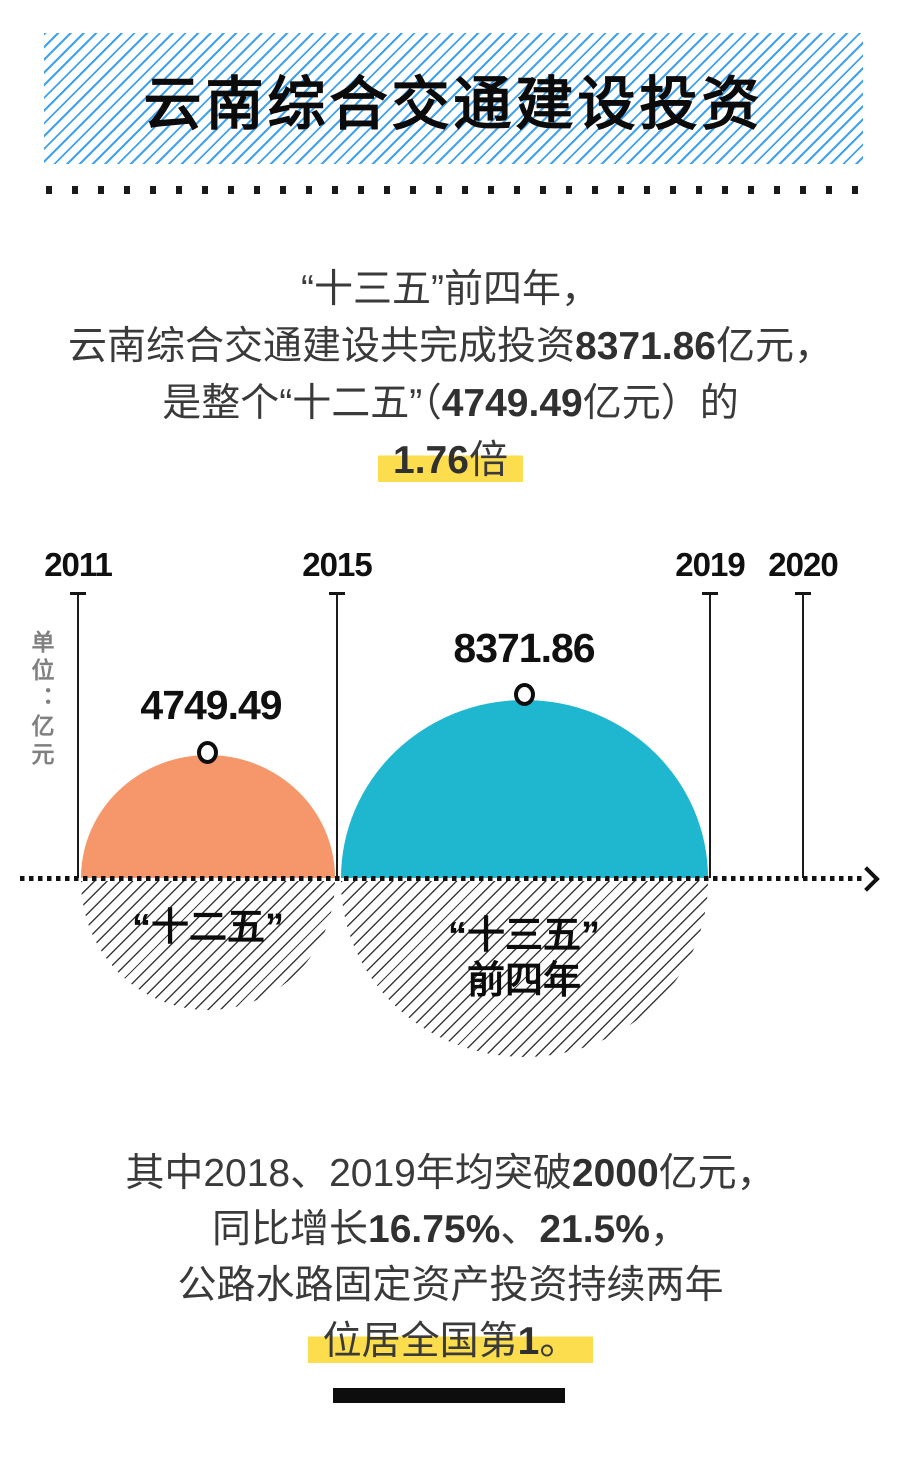 The height and width of the screenshot is (1481, 901). I want to click on rank-value: 1, so click(528, 1341).